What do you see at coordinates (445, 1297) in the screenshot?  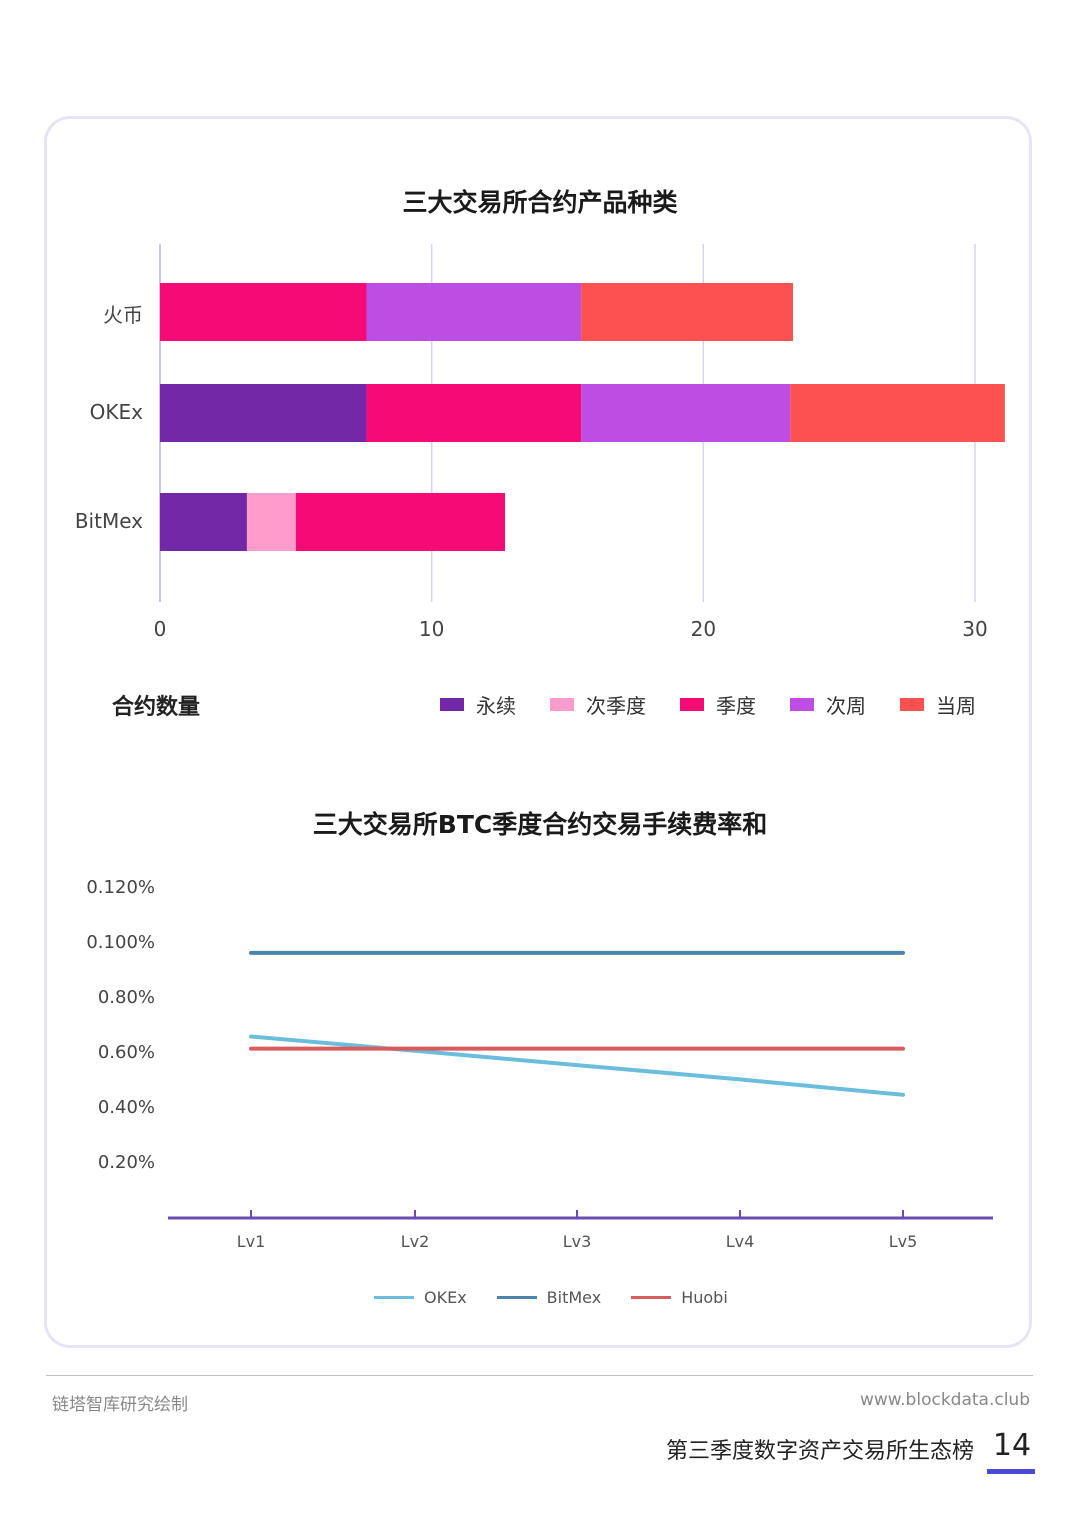 I see `legend-label: OKEx` at bounding box center [445, 1297].